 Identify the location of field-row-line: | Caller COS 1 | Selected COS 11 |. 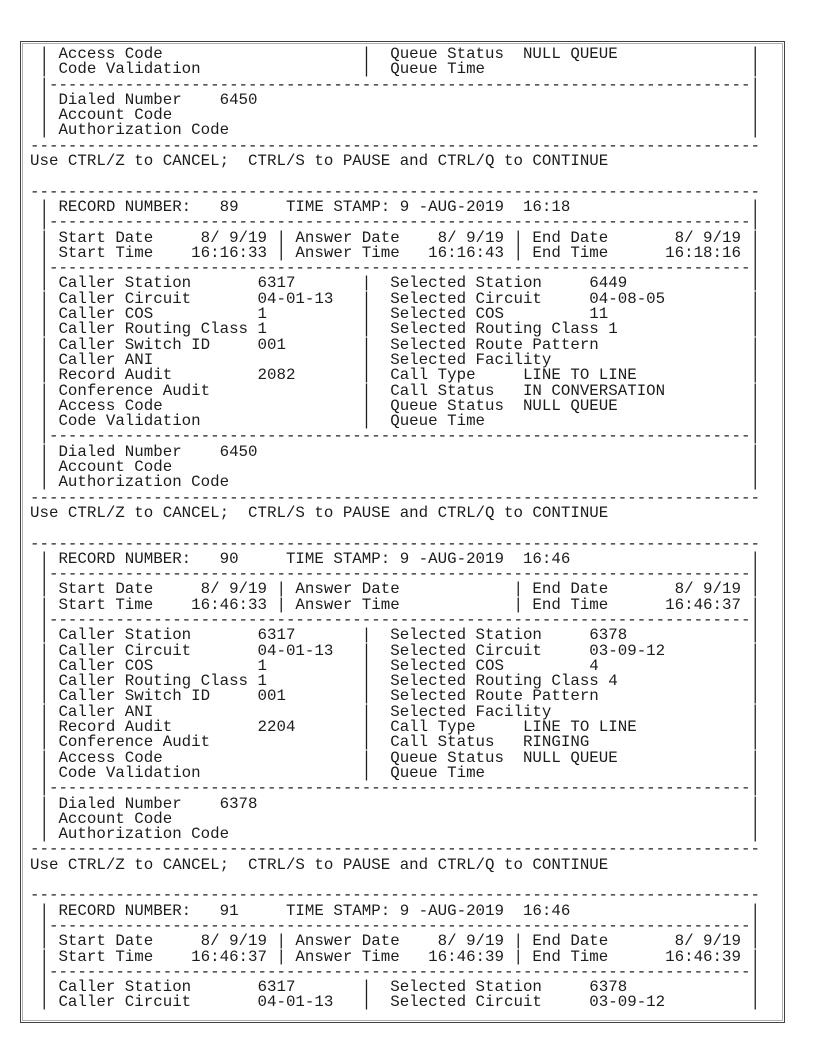
(395, 314).